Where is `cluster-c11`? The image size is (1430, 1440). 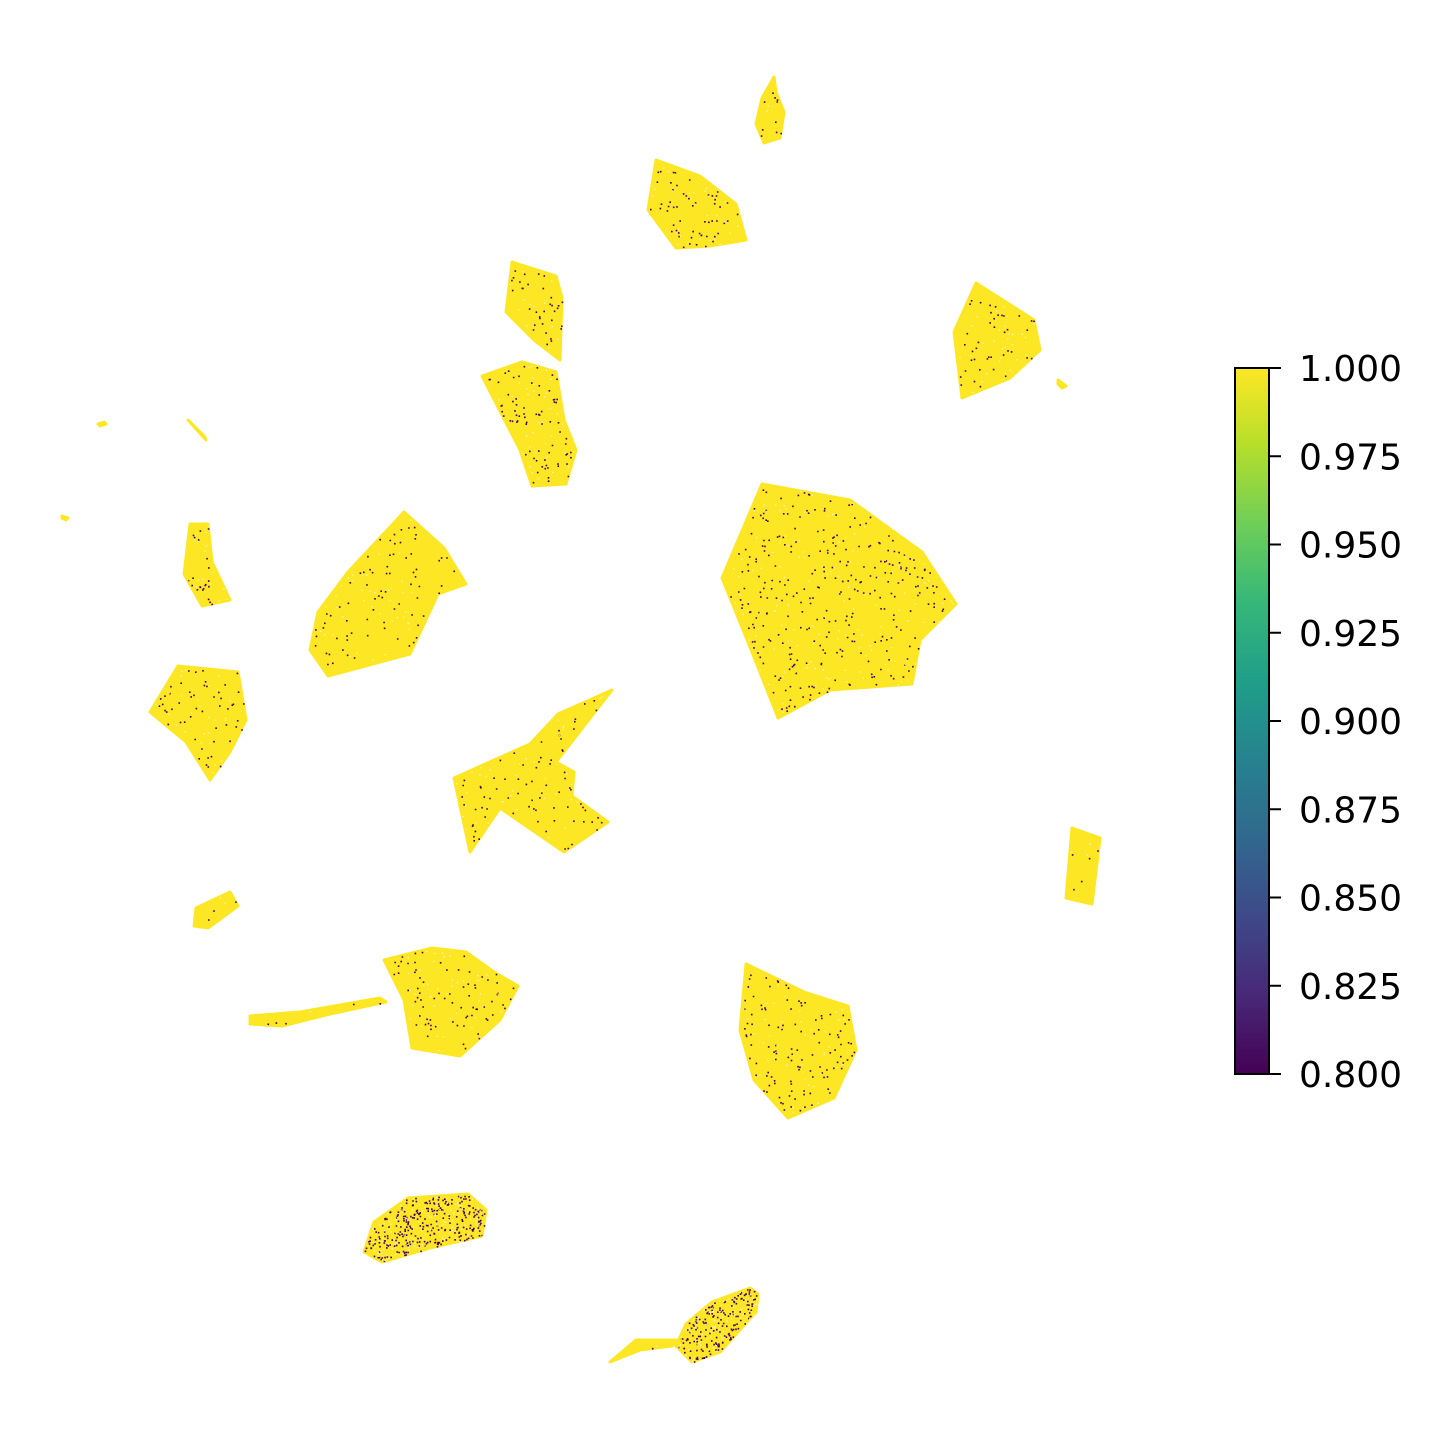
cluster-c11 is located at coordinates (1083, 866).